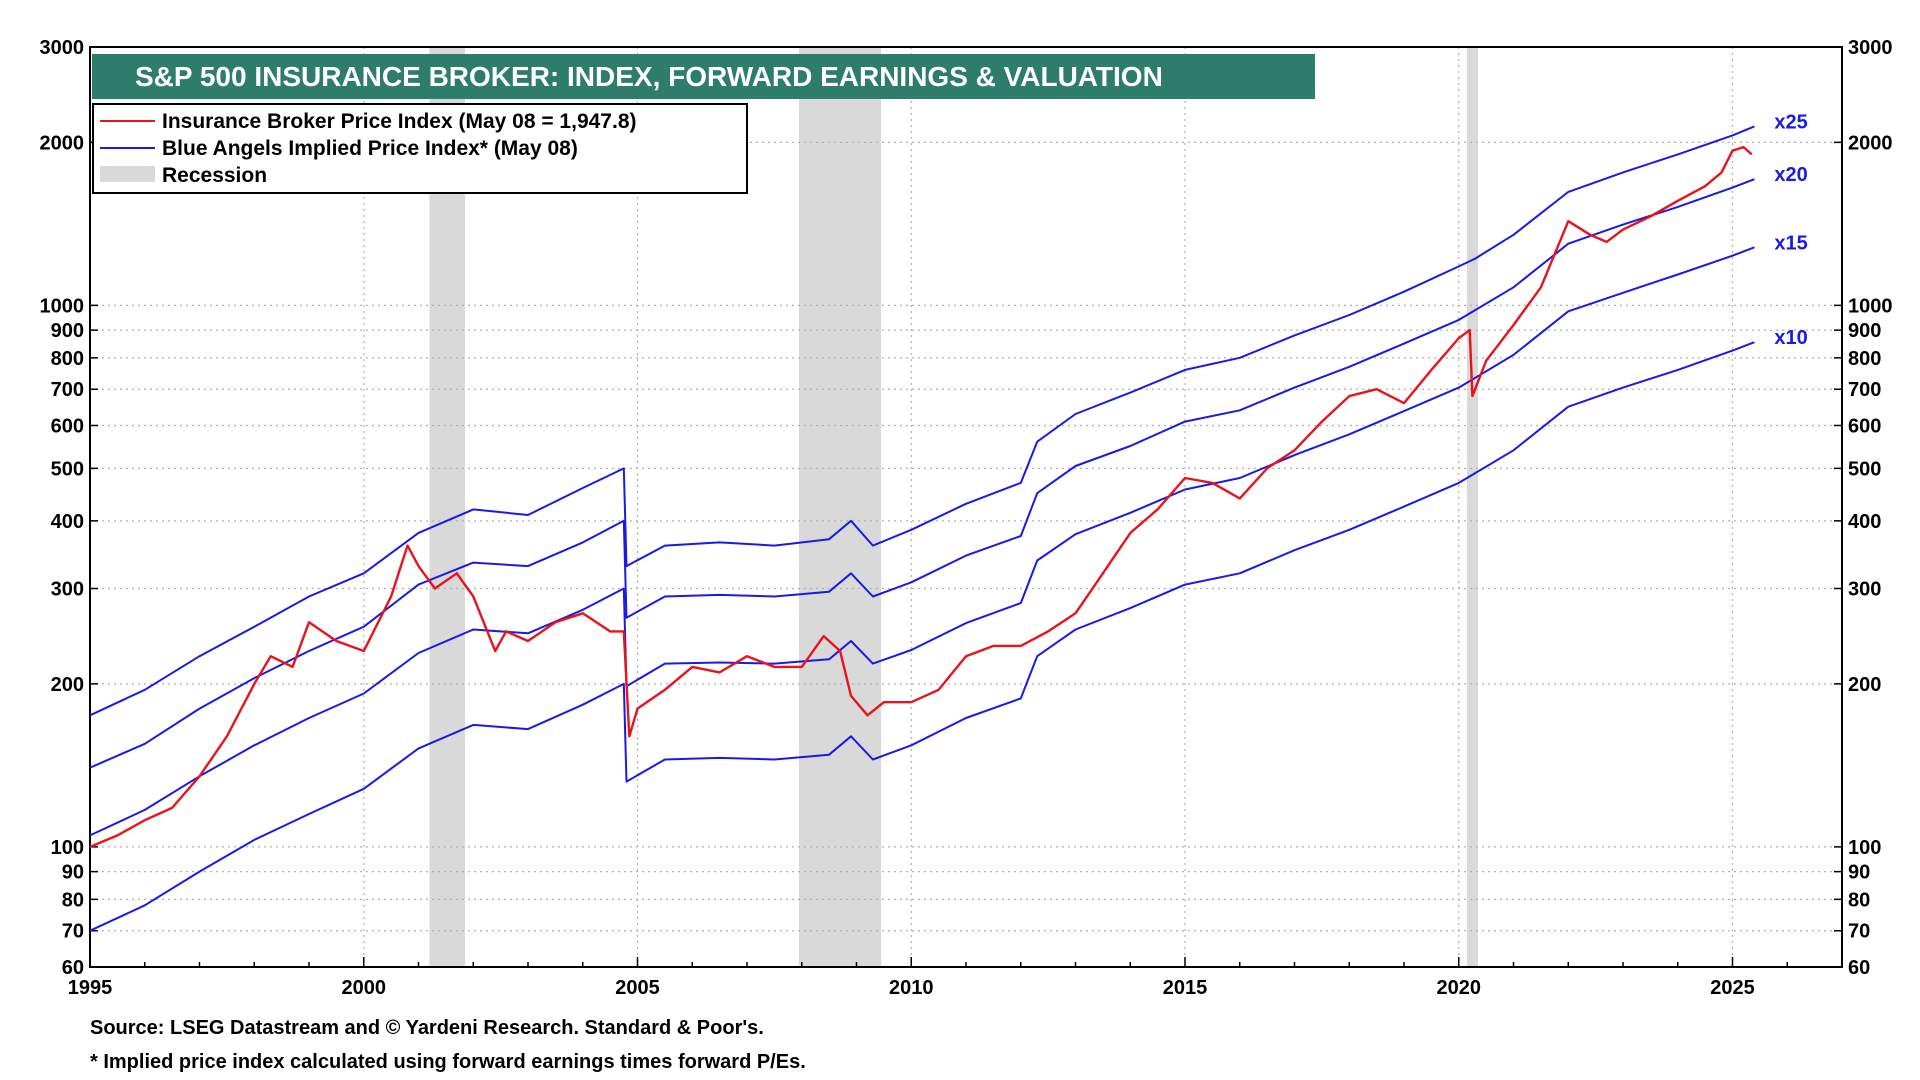  Describe the element at coordinates (1864, 848) in the screenshot. I see `y-tick-label-right: 100` at that location.